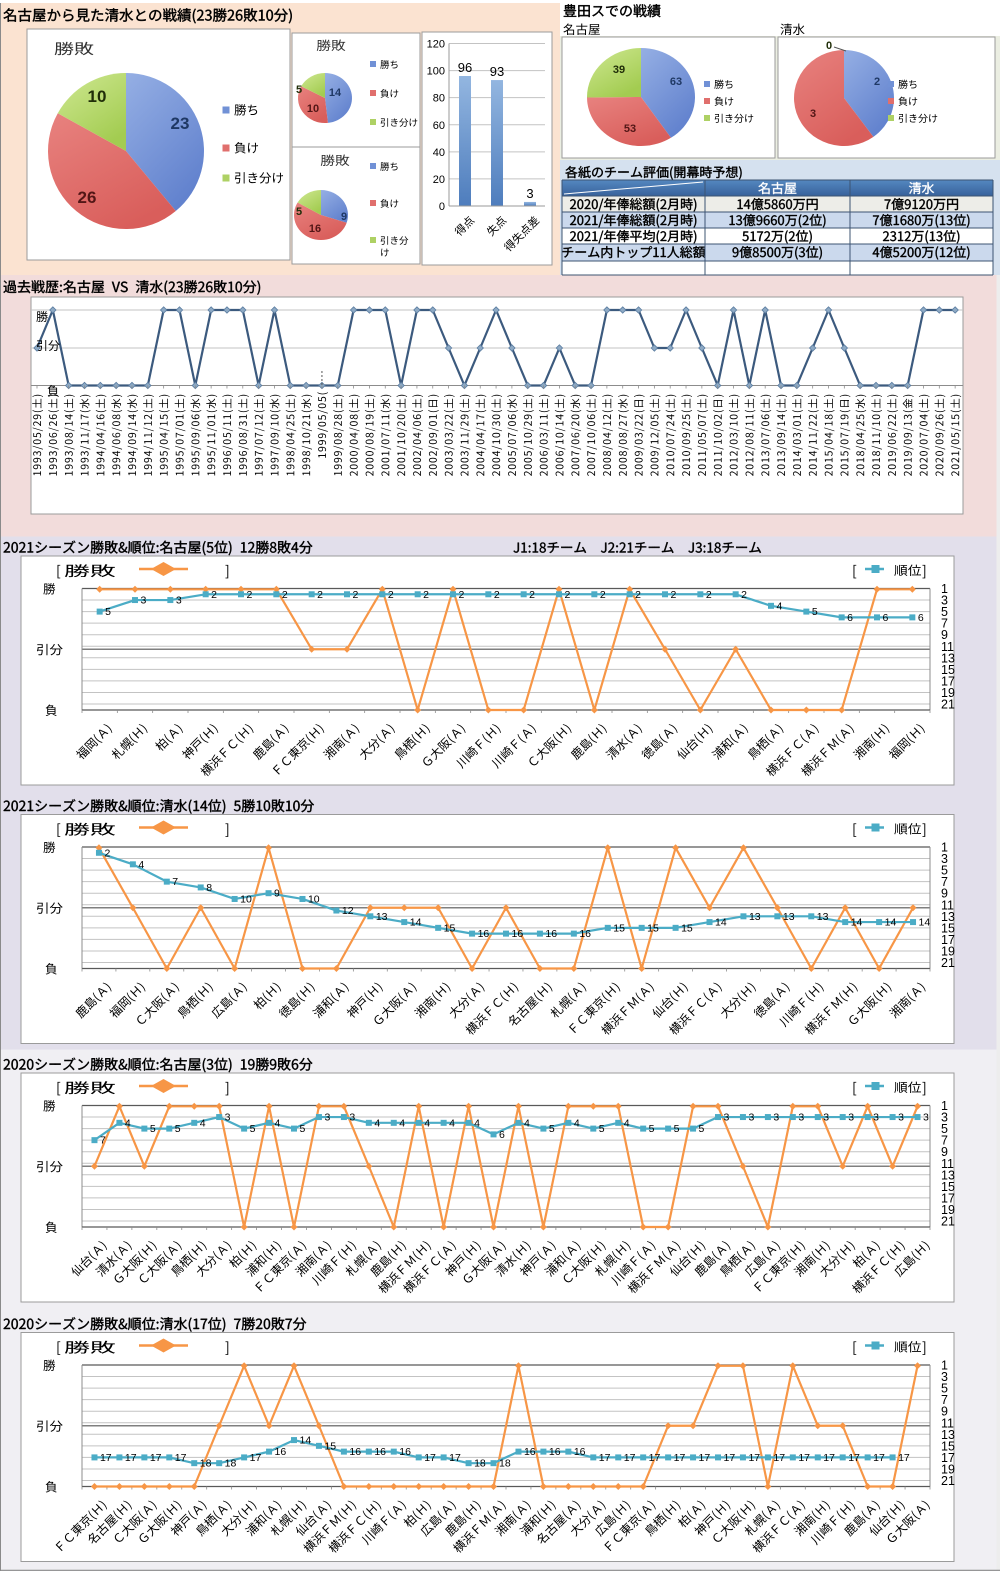  What do you see at coordinates (180, 123) in the screenshot?
I see `svg-text: 23` at bounding box center [180, 123].